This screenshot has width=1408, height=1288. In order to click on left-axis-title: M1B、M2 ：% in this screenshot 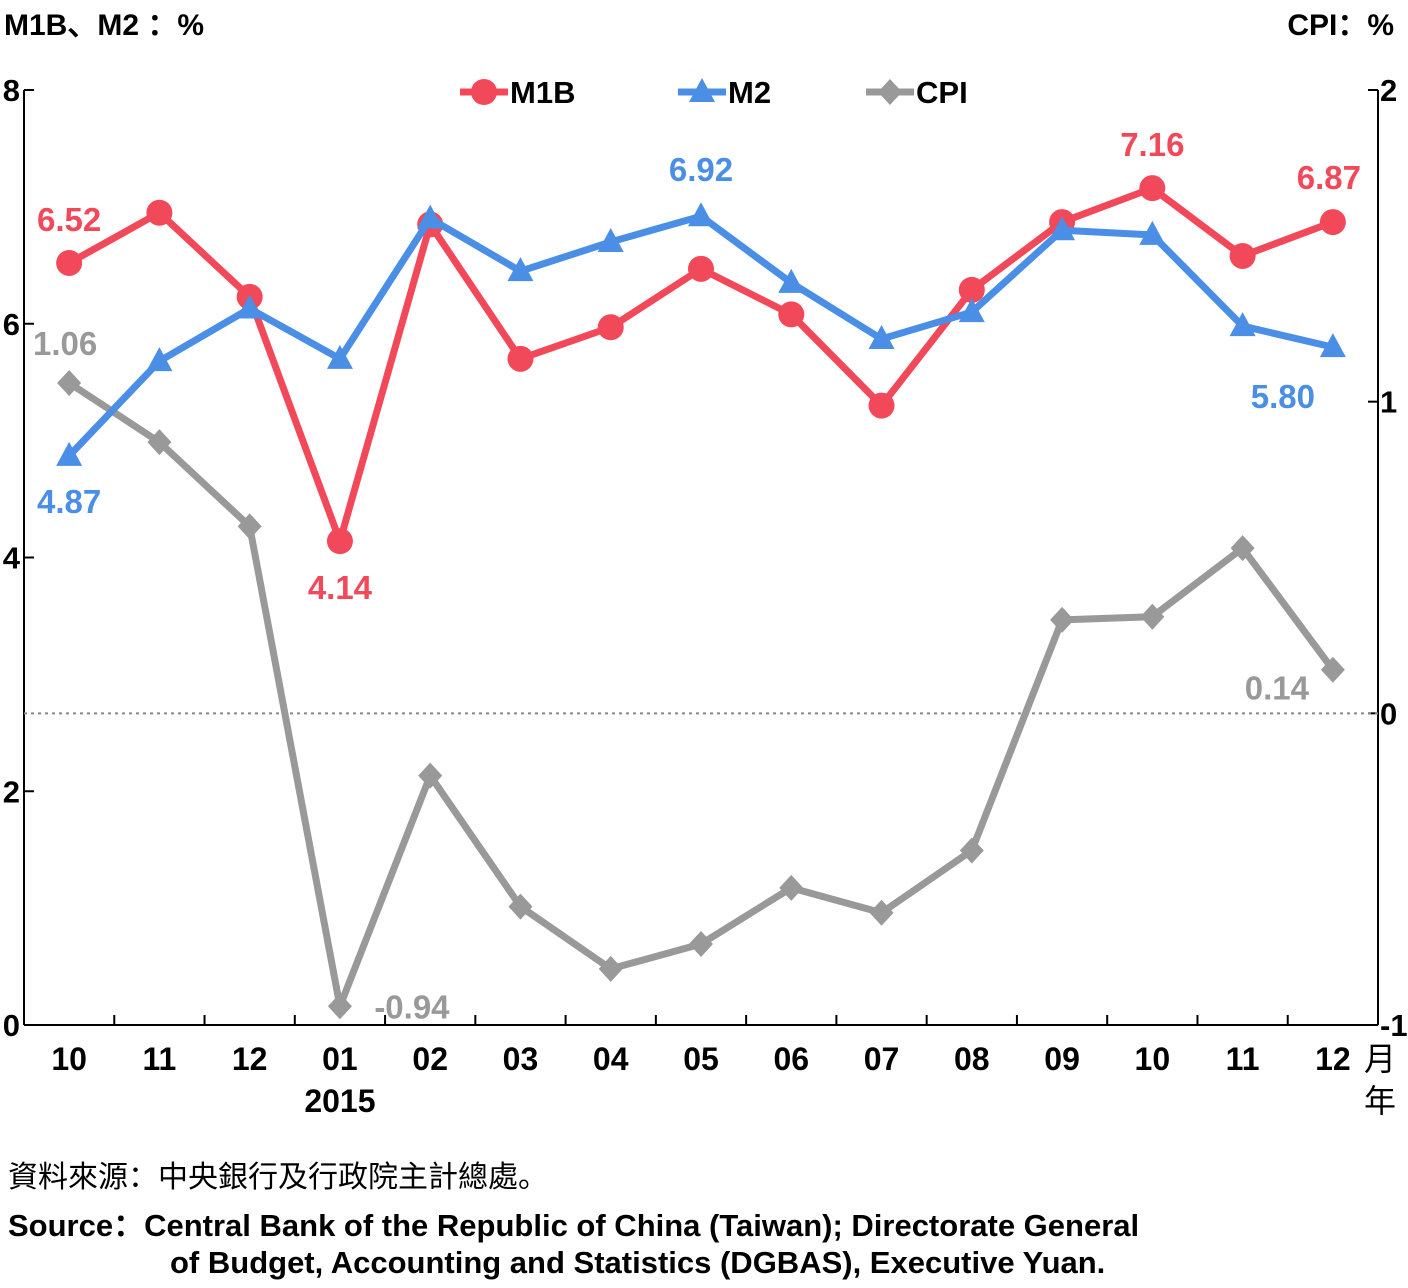, I will do `click(104, 25)`.